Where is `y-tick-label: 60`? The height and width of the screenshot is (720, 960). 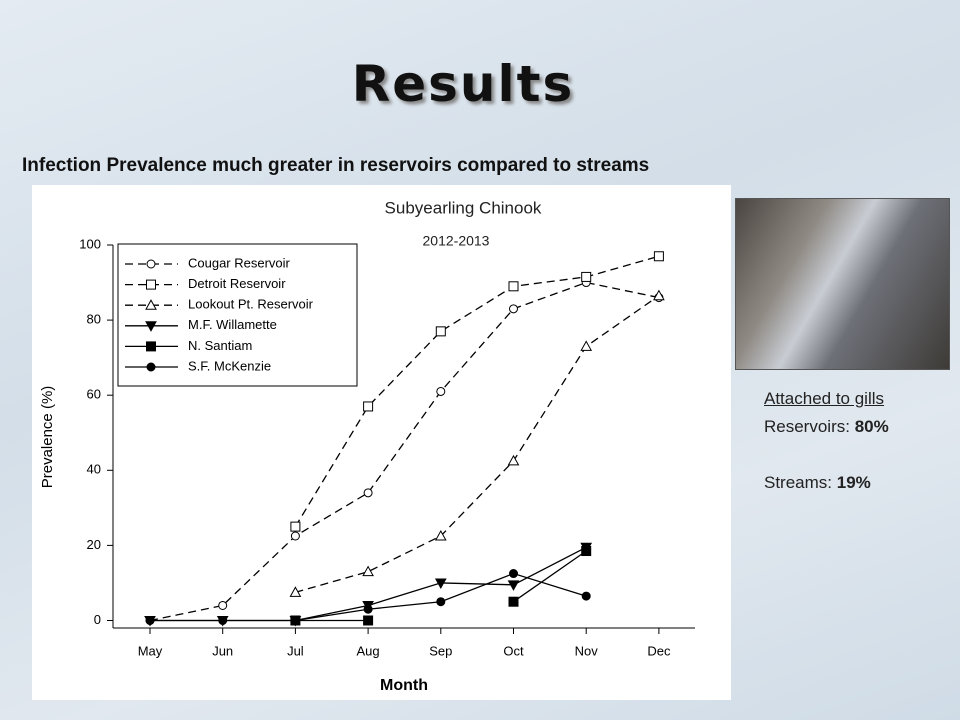
y-tick-label: 60 is located at coordinates (94, 394).